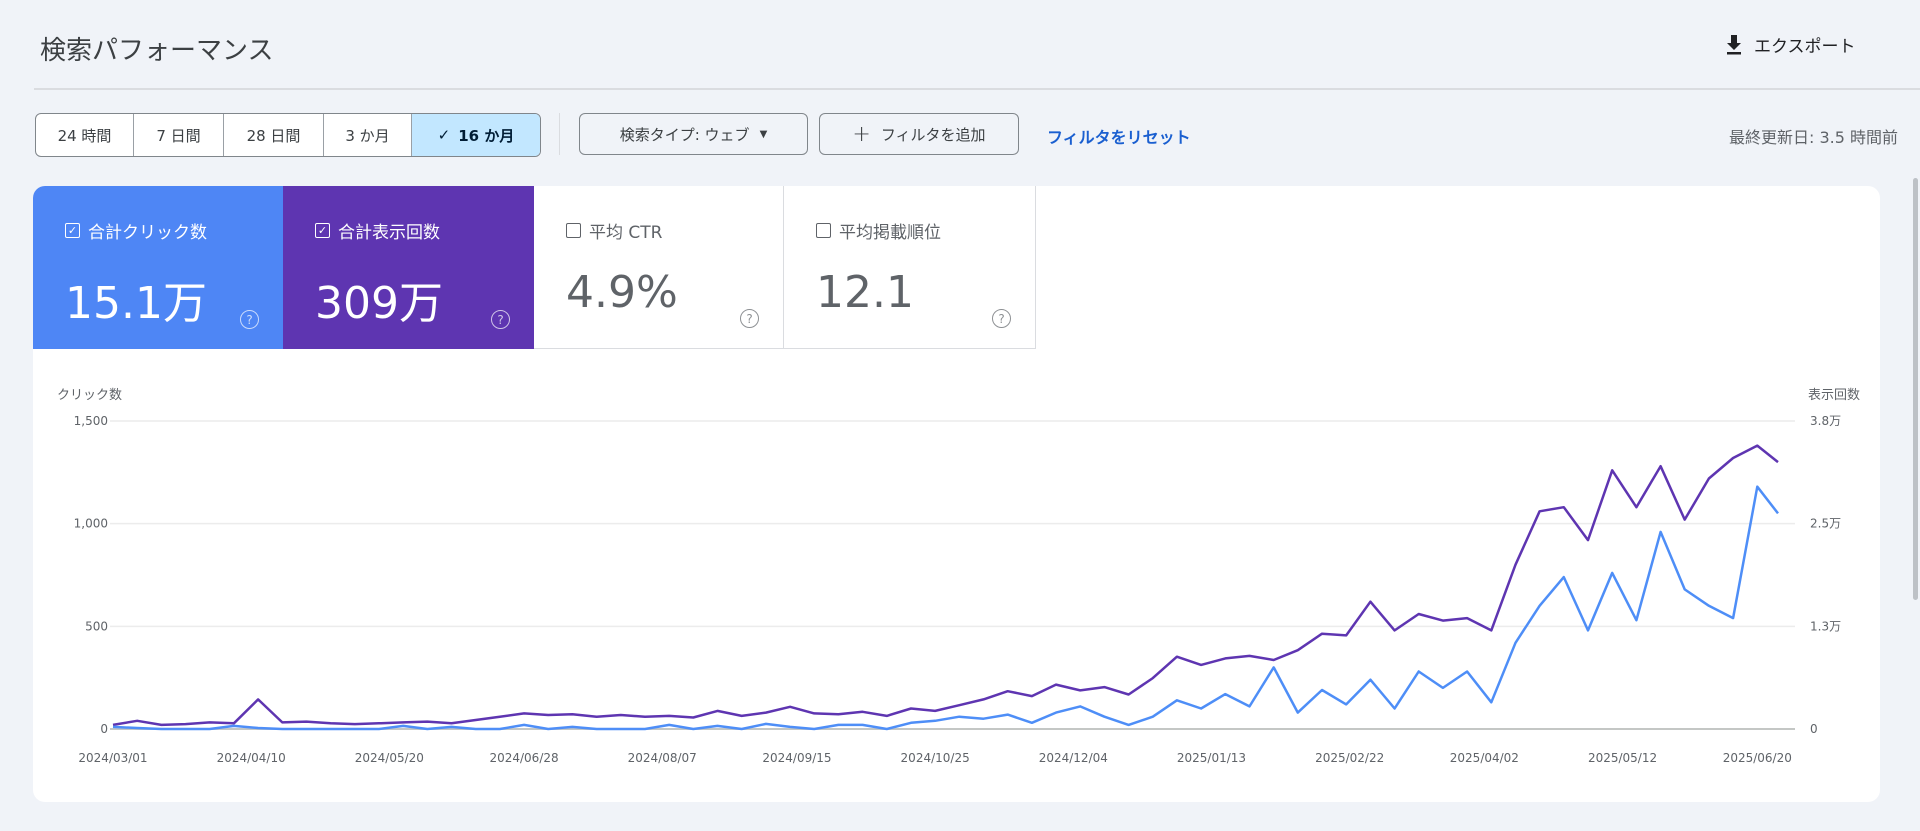  I want to click on export-label: エクスポート, so click(1805, 47).